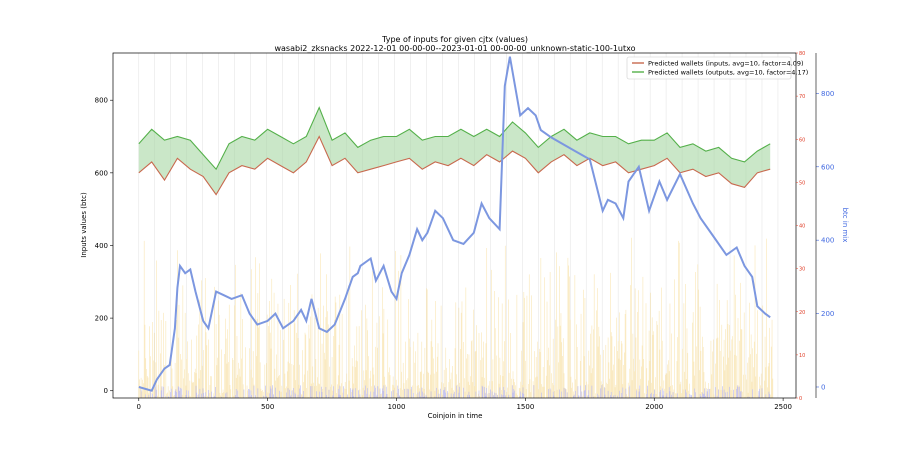 This screenshot has height=450, width=900. What do you see at coordinates (455, 416) in the screenshot?
I see `x-axis-label: Coinjoin in time` at bounding box center [455, 416].